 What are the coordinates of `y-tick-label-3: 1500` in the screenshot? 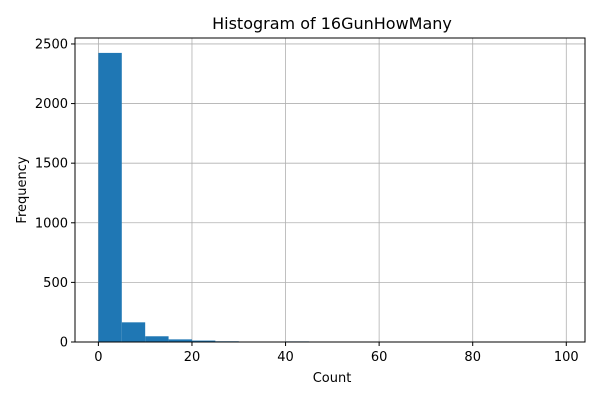 It's located at (51, 164).